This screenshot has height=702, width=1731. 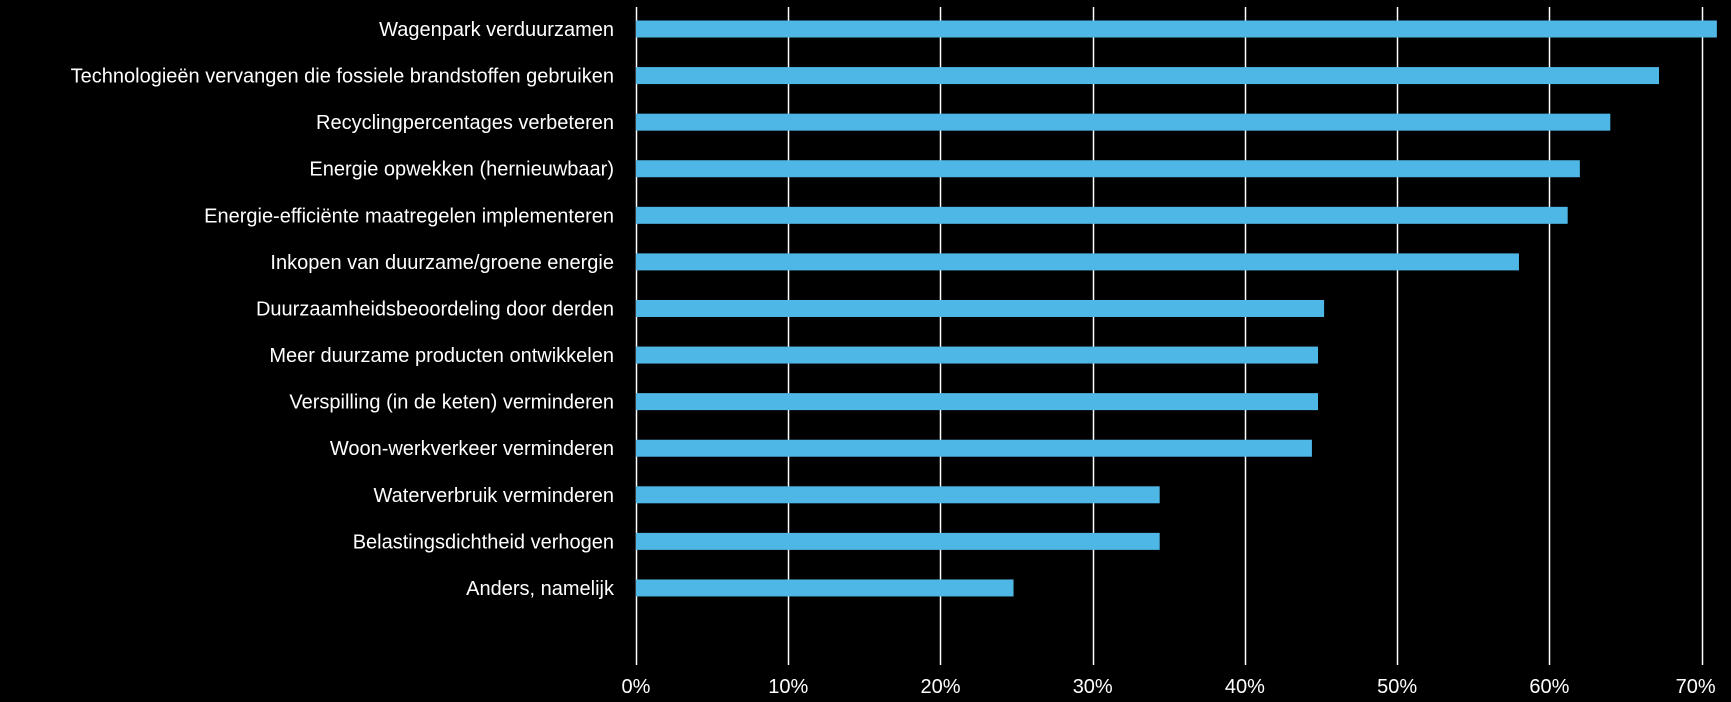 What do you see at coordinates (940, 687) in the screenshot?
I see `x-tick-label-20: 20%` at bounding box center [940, 687].